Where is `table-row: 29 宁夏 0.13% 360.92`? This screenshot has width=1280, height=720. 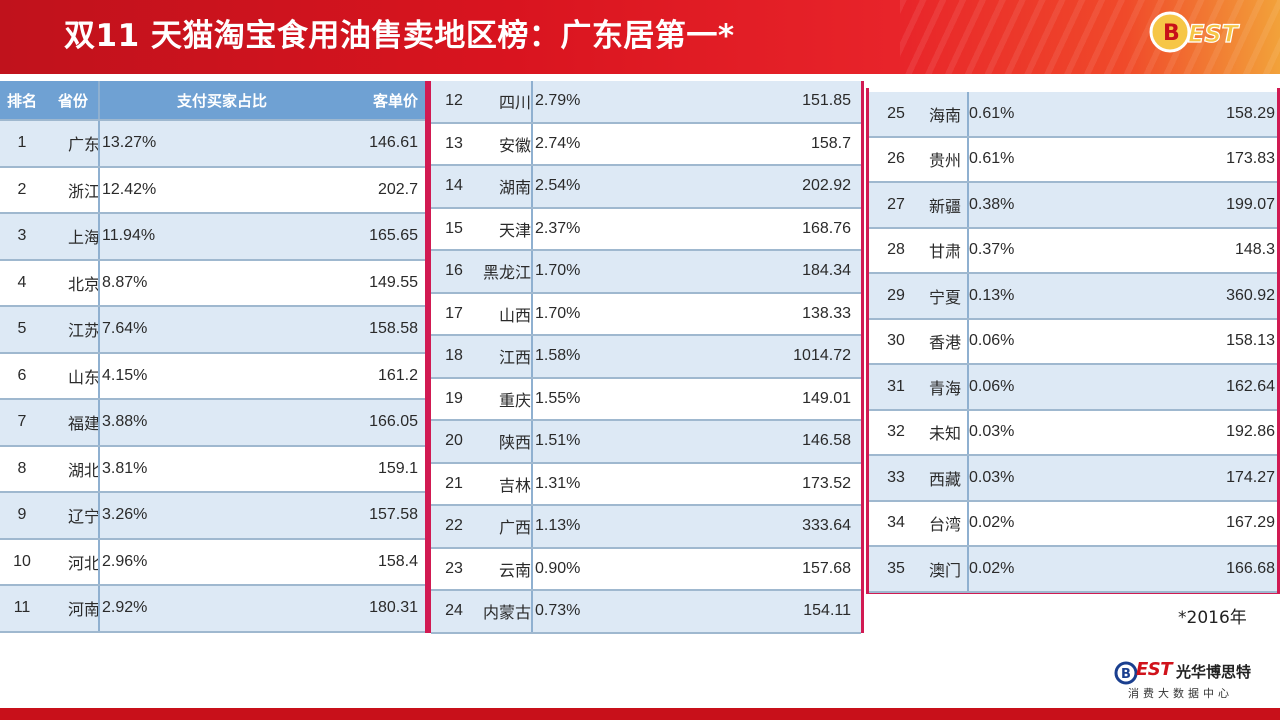 table-row: 29 宁夏 0.13% 360.92 is located at coordinates (1073, 297).